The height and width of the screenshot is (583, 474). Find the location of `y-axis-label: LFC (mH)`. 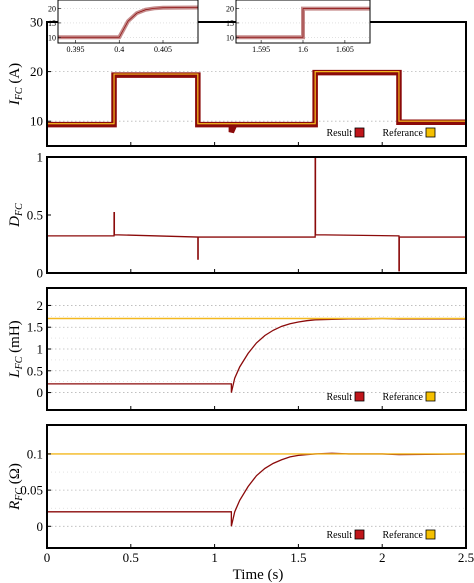

y-axis-label: LFC (mH) is located at coordinates (16, 349).